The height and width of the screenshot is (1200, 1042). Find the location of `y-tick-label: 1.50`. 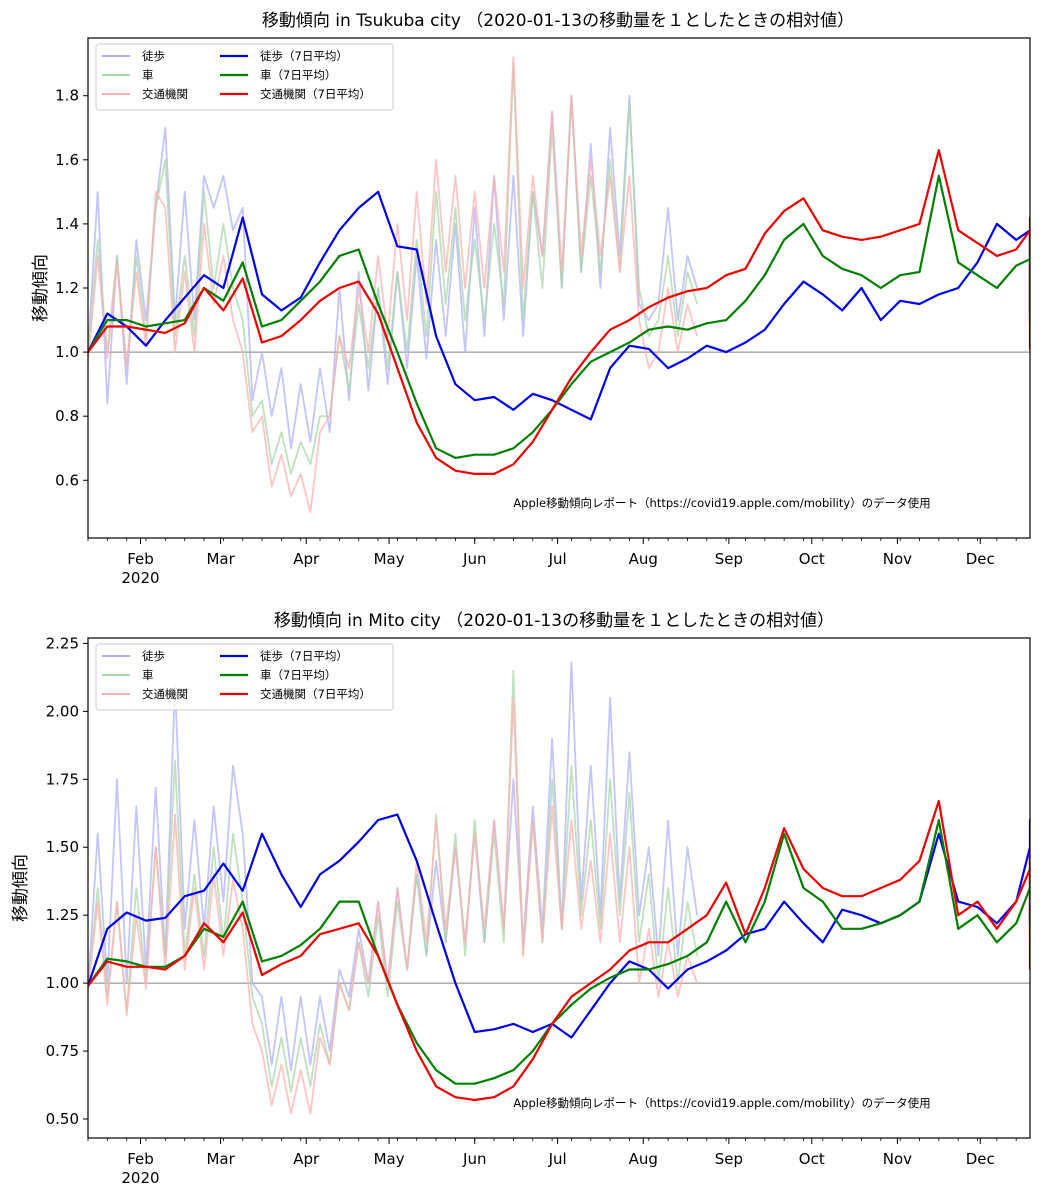

y-tick-label: 1.50 is located at coordinates (62, 847).